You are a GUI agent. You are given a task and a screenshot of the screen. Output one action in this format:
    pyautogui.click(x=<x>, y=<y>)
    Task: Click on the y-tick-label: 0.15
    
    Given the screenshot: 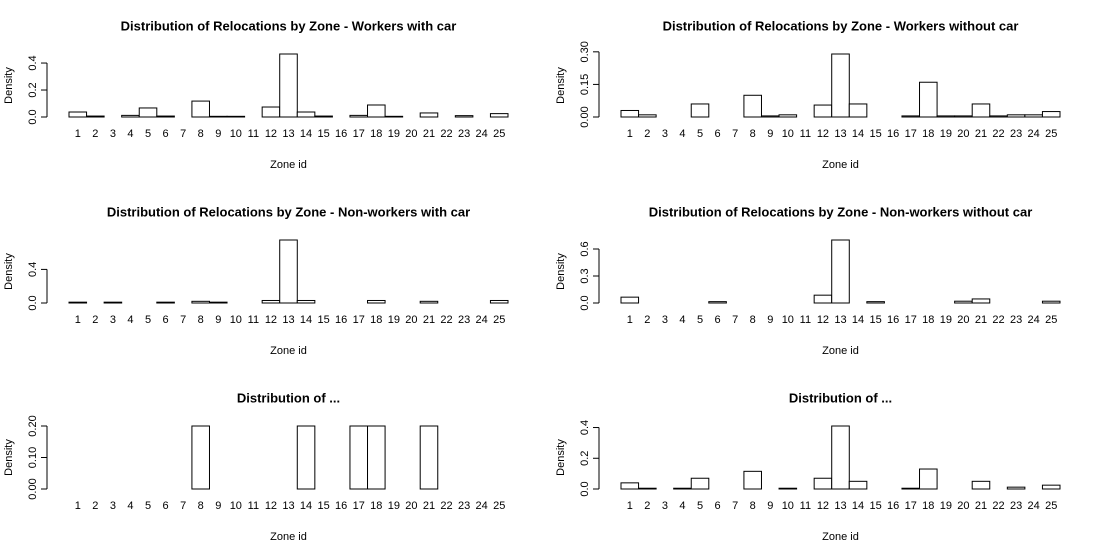 What is the action you would take?
    pyautogui.click(x=585, y=84)
    